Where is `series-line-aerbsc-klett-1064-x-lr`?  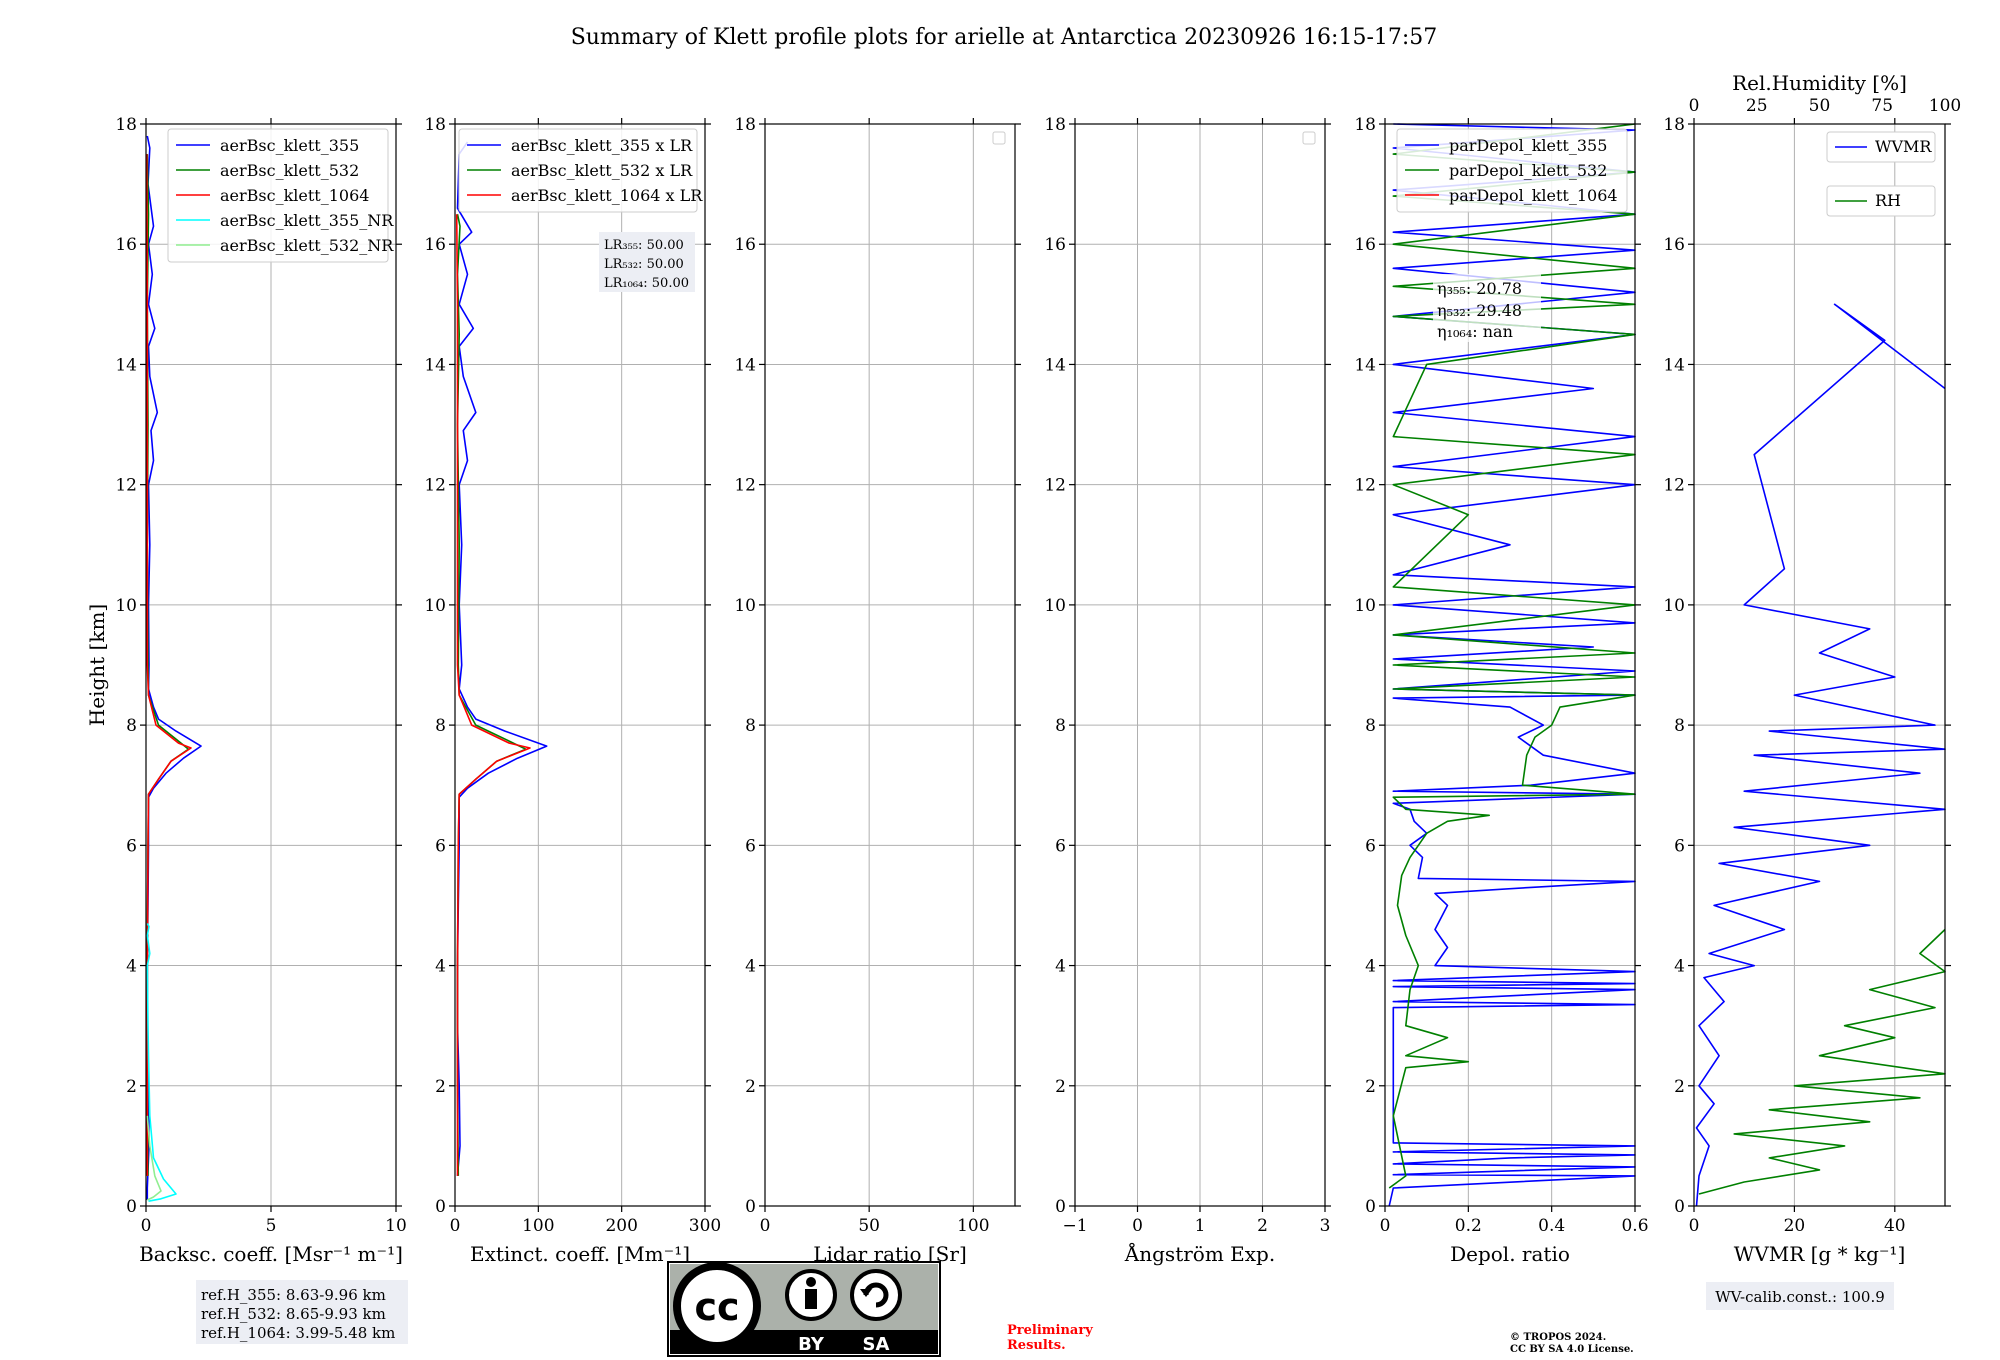
series-line-aerbsc-klett-1064-x-lr is located at coordinates (493, 695).